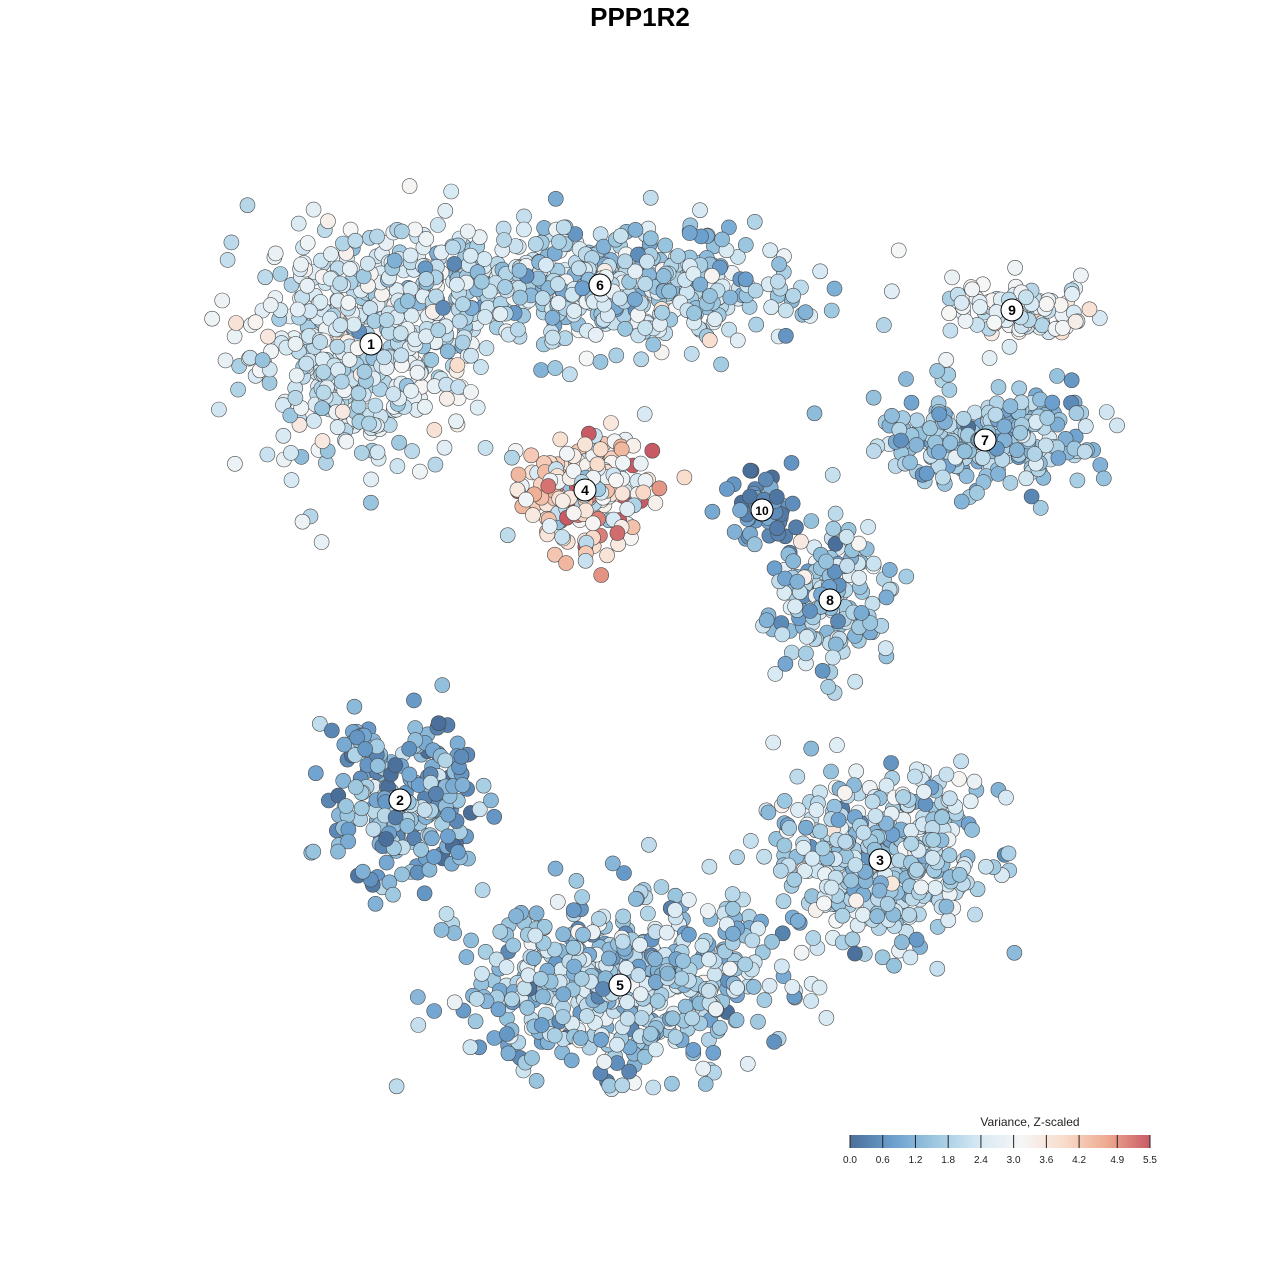 Image resolution: width=1280 pixels, height=1280 pixels. Describe the element at coordinates (830, 600) in the screenshot. I see `cluster-label: 8` at that location.